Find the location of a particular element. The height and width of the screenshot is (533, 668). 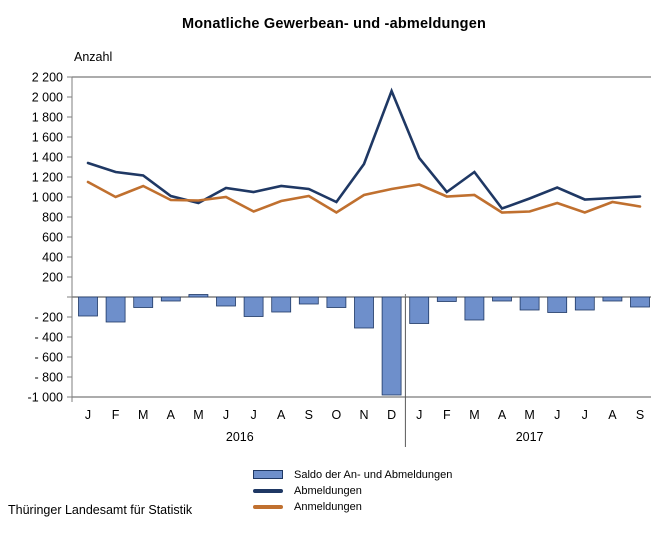

x-month-label: D is located at coordinates (391, 415).